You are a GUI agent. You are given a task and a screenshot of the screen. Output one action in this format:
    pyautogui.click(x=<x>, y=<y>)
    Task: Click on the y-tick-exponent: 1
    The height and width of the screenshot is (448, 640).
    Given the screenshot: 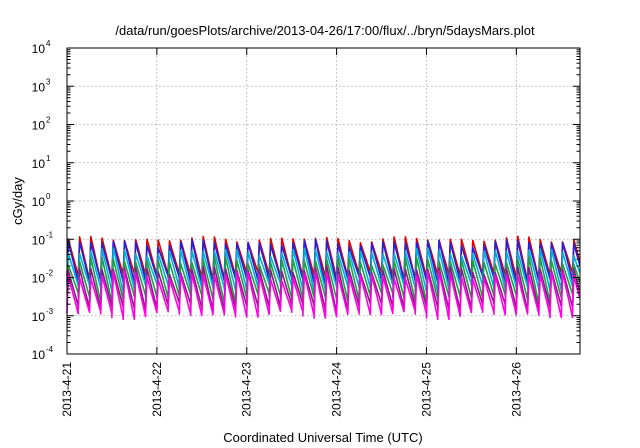 What is the action you would take?
    pyautogui.click(x=48, y=158)
    